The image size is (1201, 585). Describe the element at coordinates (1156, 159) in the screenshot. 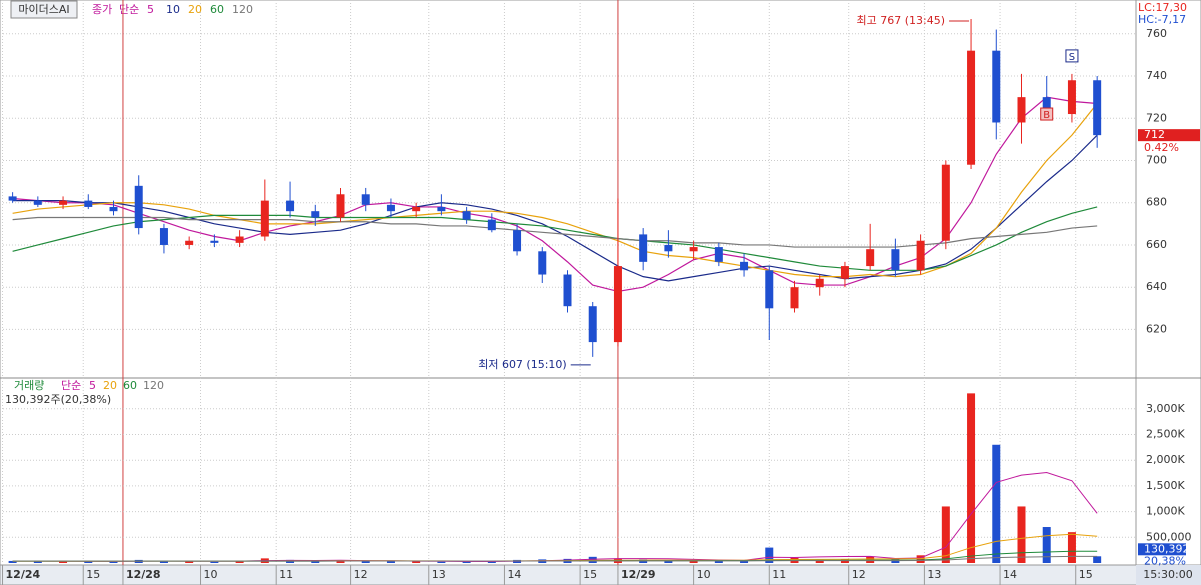

I see `y-tick-label: 700` at that location.